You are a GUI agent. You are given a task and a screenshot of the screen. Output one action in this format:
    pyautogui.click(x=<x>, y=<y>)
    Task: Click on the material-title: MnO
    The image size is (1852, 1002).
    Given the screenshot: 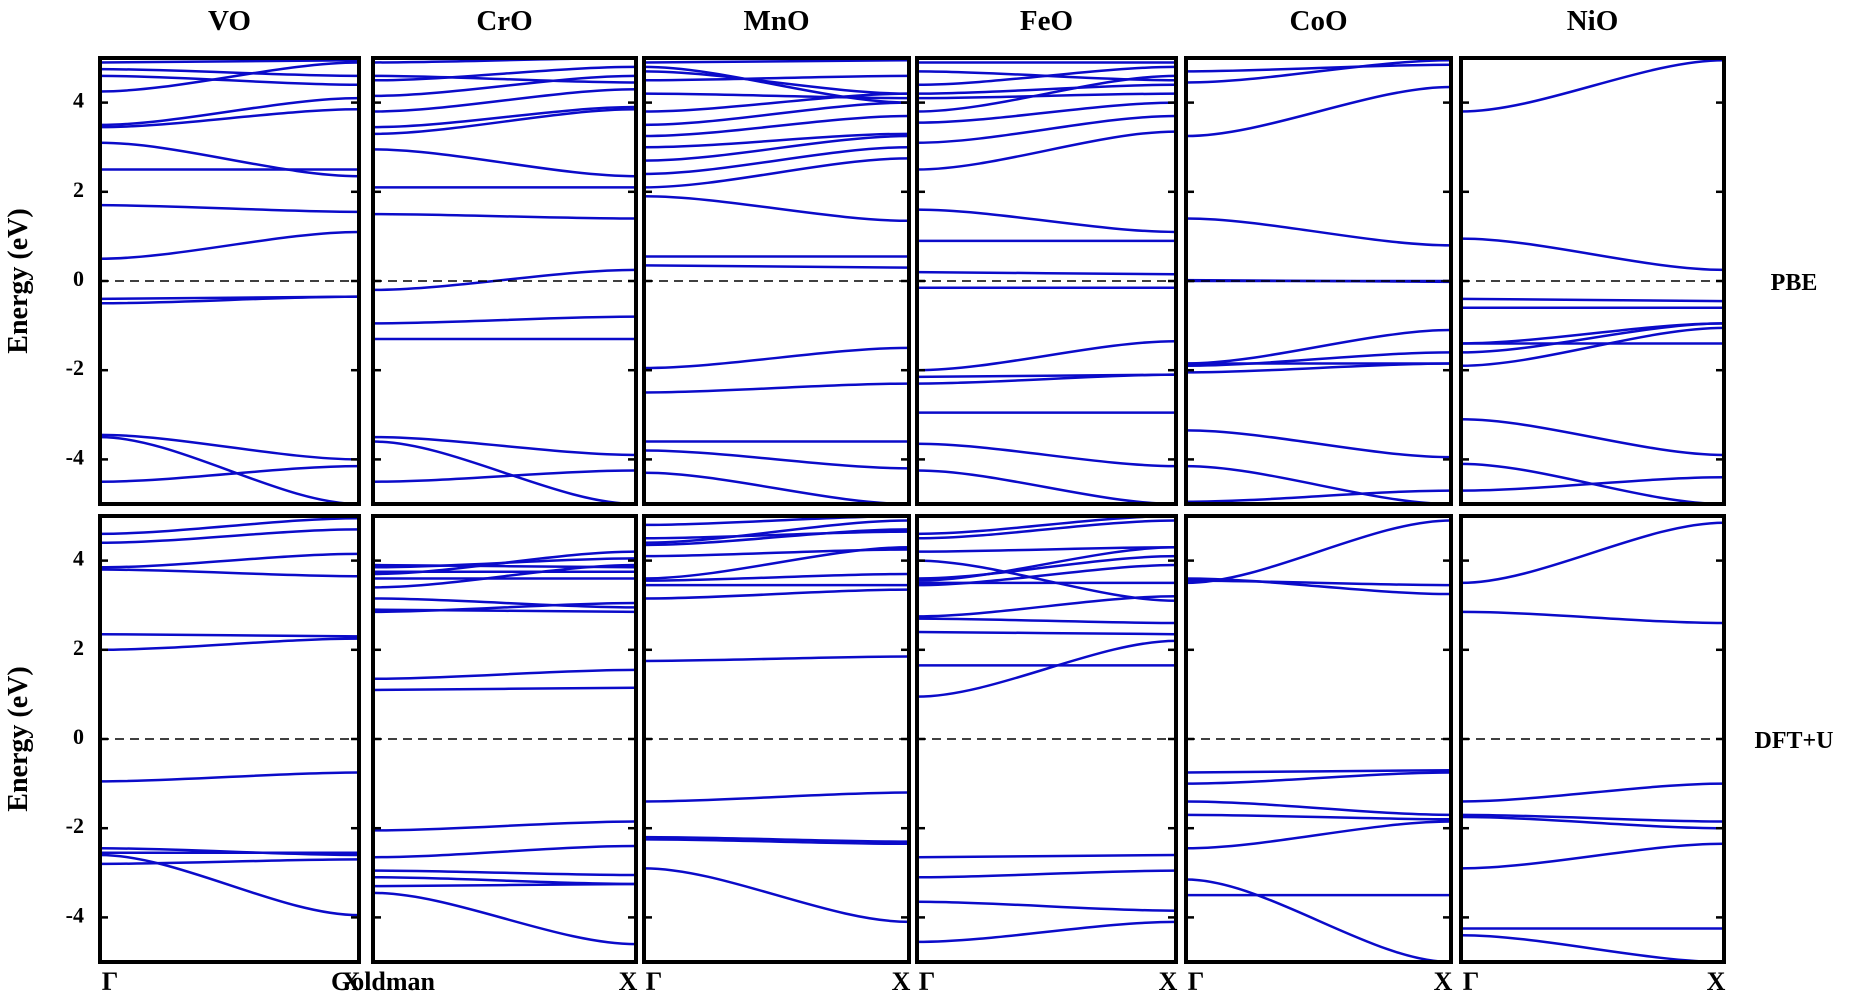 What is the action you would take?
    pyautogui.click(x=776, y=21)
    